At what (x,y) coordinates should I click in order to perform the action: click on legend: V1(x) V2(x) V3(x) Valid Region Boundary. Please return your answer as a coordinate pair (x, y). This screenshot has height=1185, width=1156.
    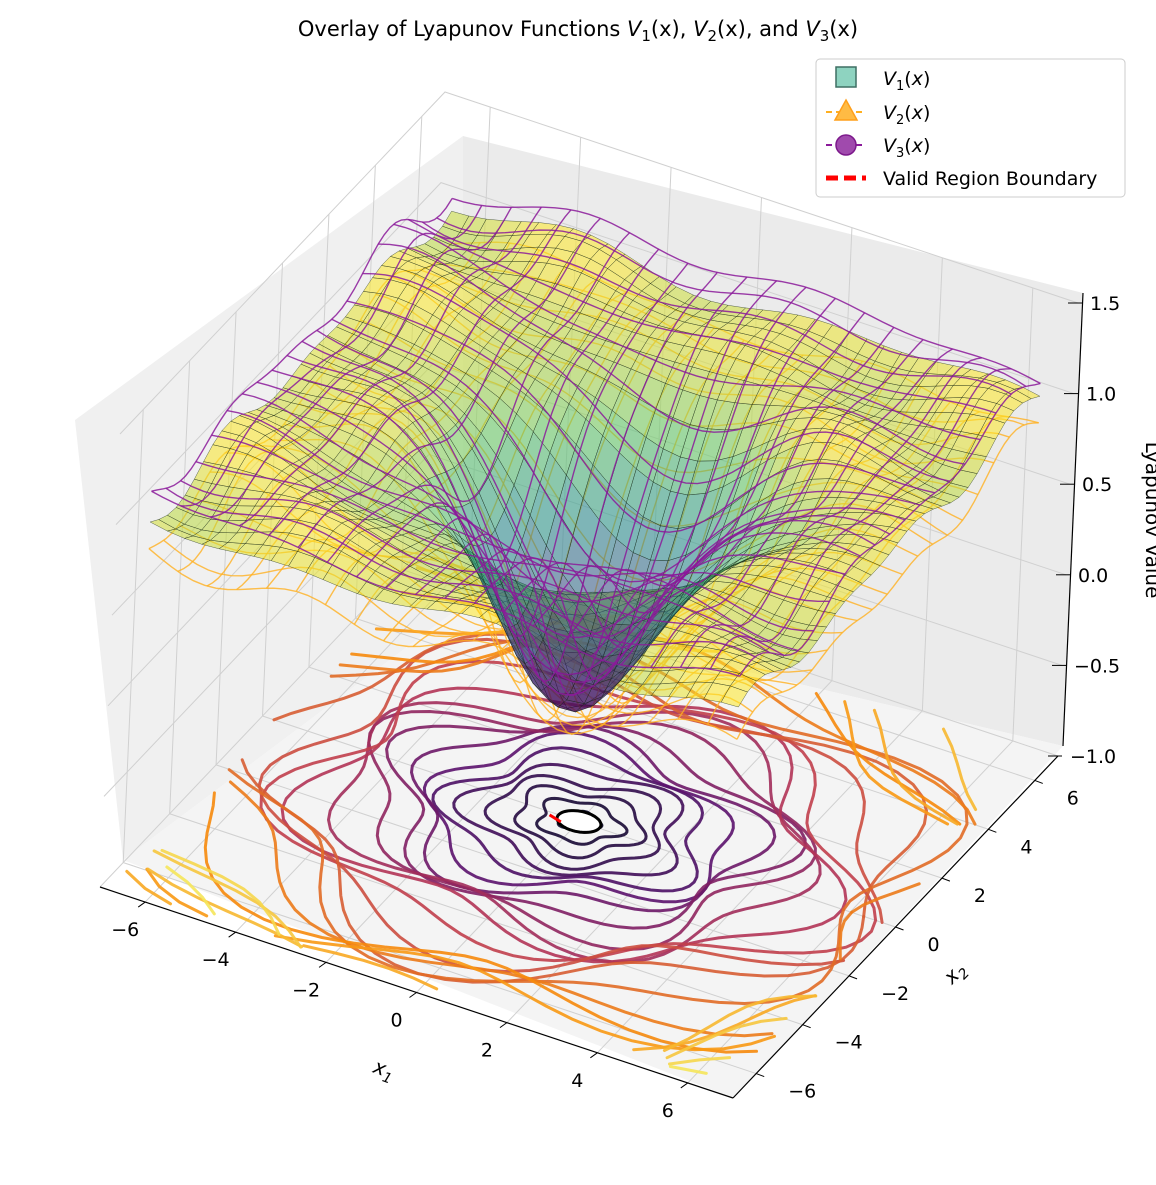
    Looking at the image, I should click on (970, 128).